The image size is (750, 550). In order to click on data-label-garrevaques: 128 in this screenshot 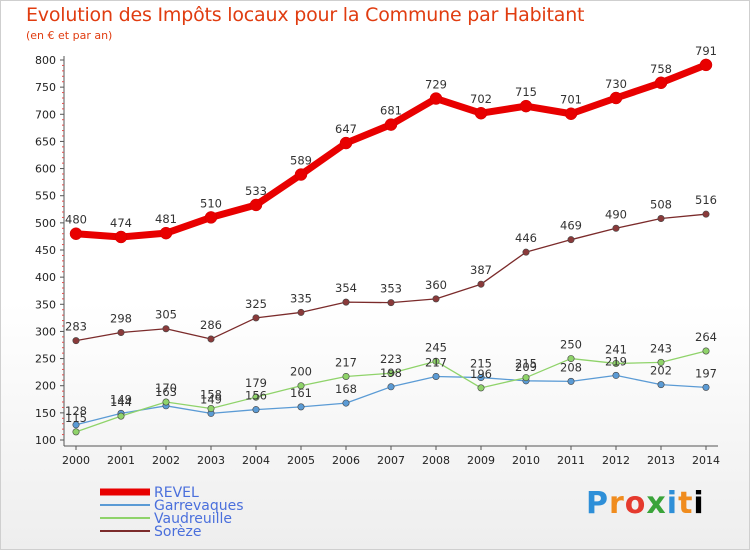, I will do `click(76, 411)`.